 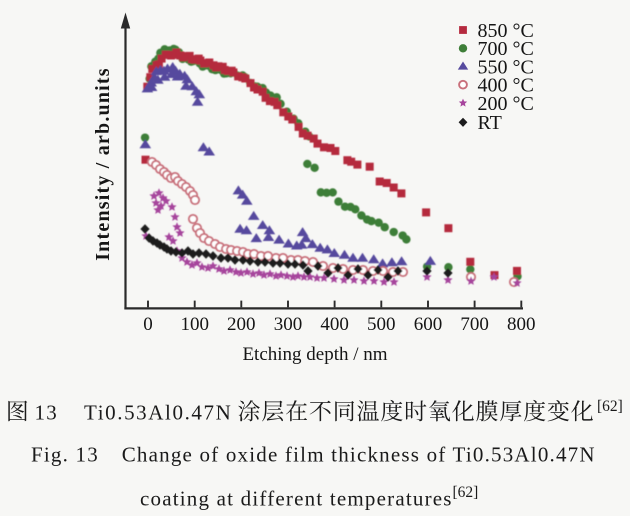 I want to click on svg-text: 700, so click(x=474, y=324).